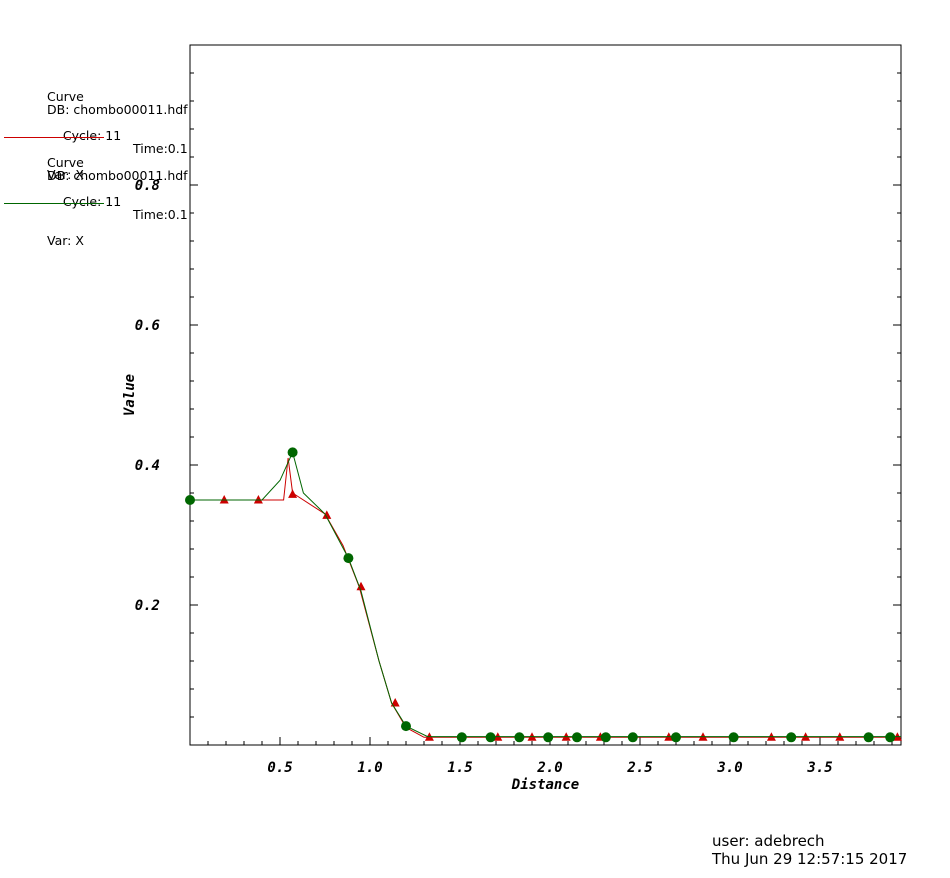 This screenshot has height=878, width=950. Describe the element at coordinates (819, 768) in the screenshot. I see `x-tick-label: 3.5` at that location.